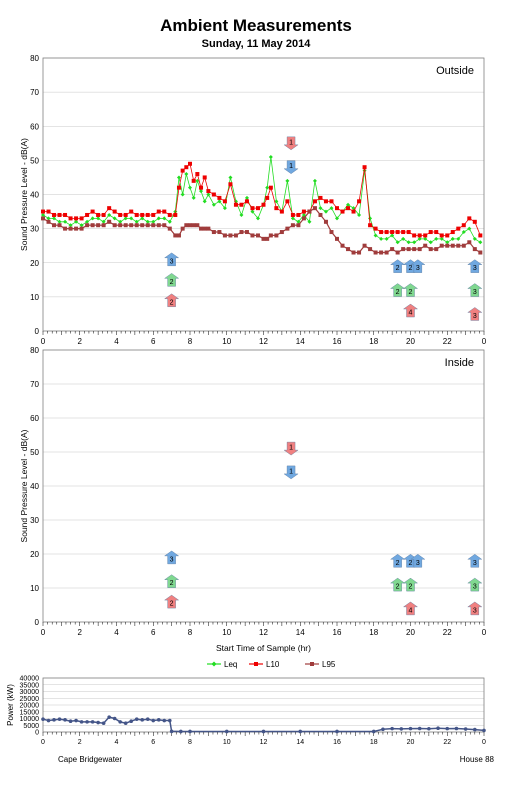 The width and height of the screenshot is (512, 787). I want to click on footer-location: Cape Bridgewater, so click(90, 759).